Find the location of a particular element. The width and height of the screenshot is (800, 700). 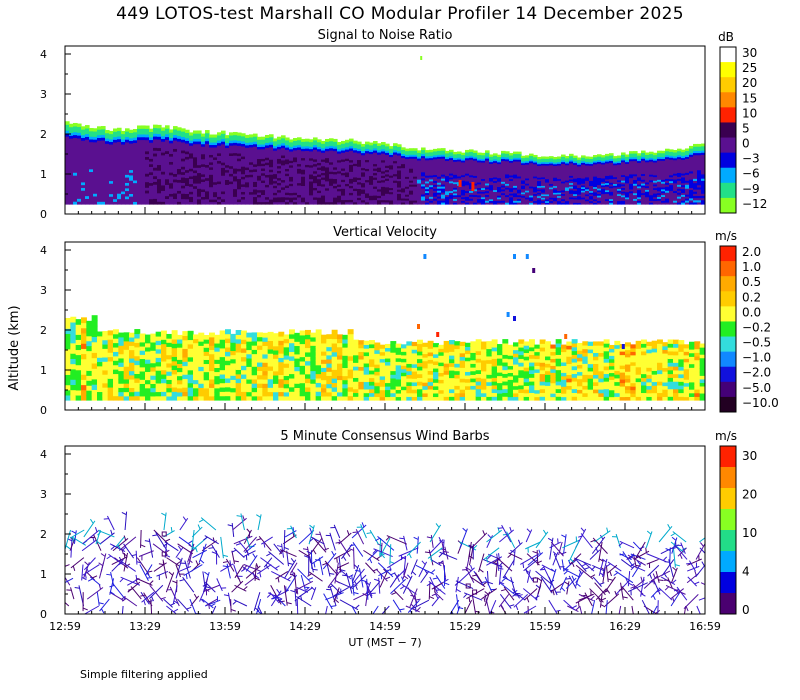

y-tick-label: 4 is located at coordinates (43, 54).